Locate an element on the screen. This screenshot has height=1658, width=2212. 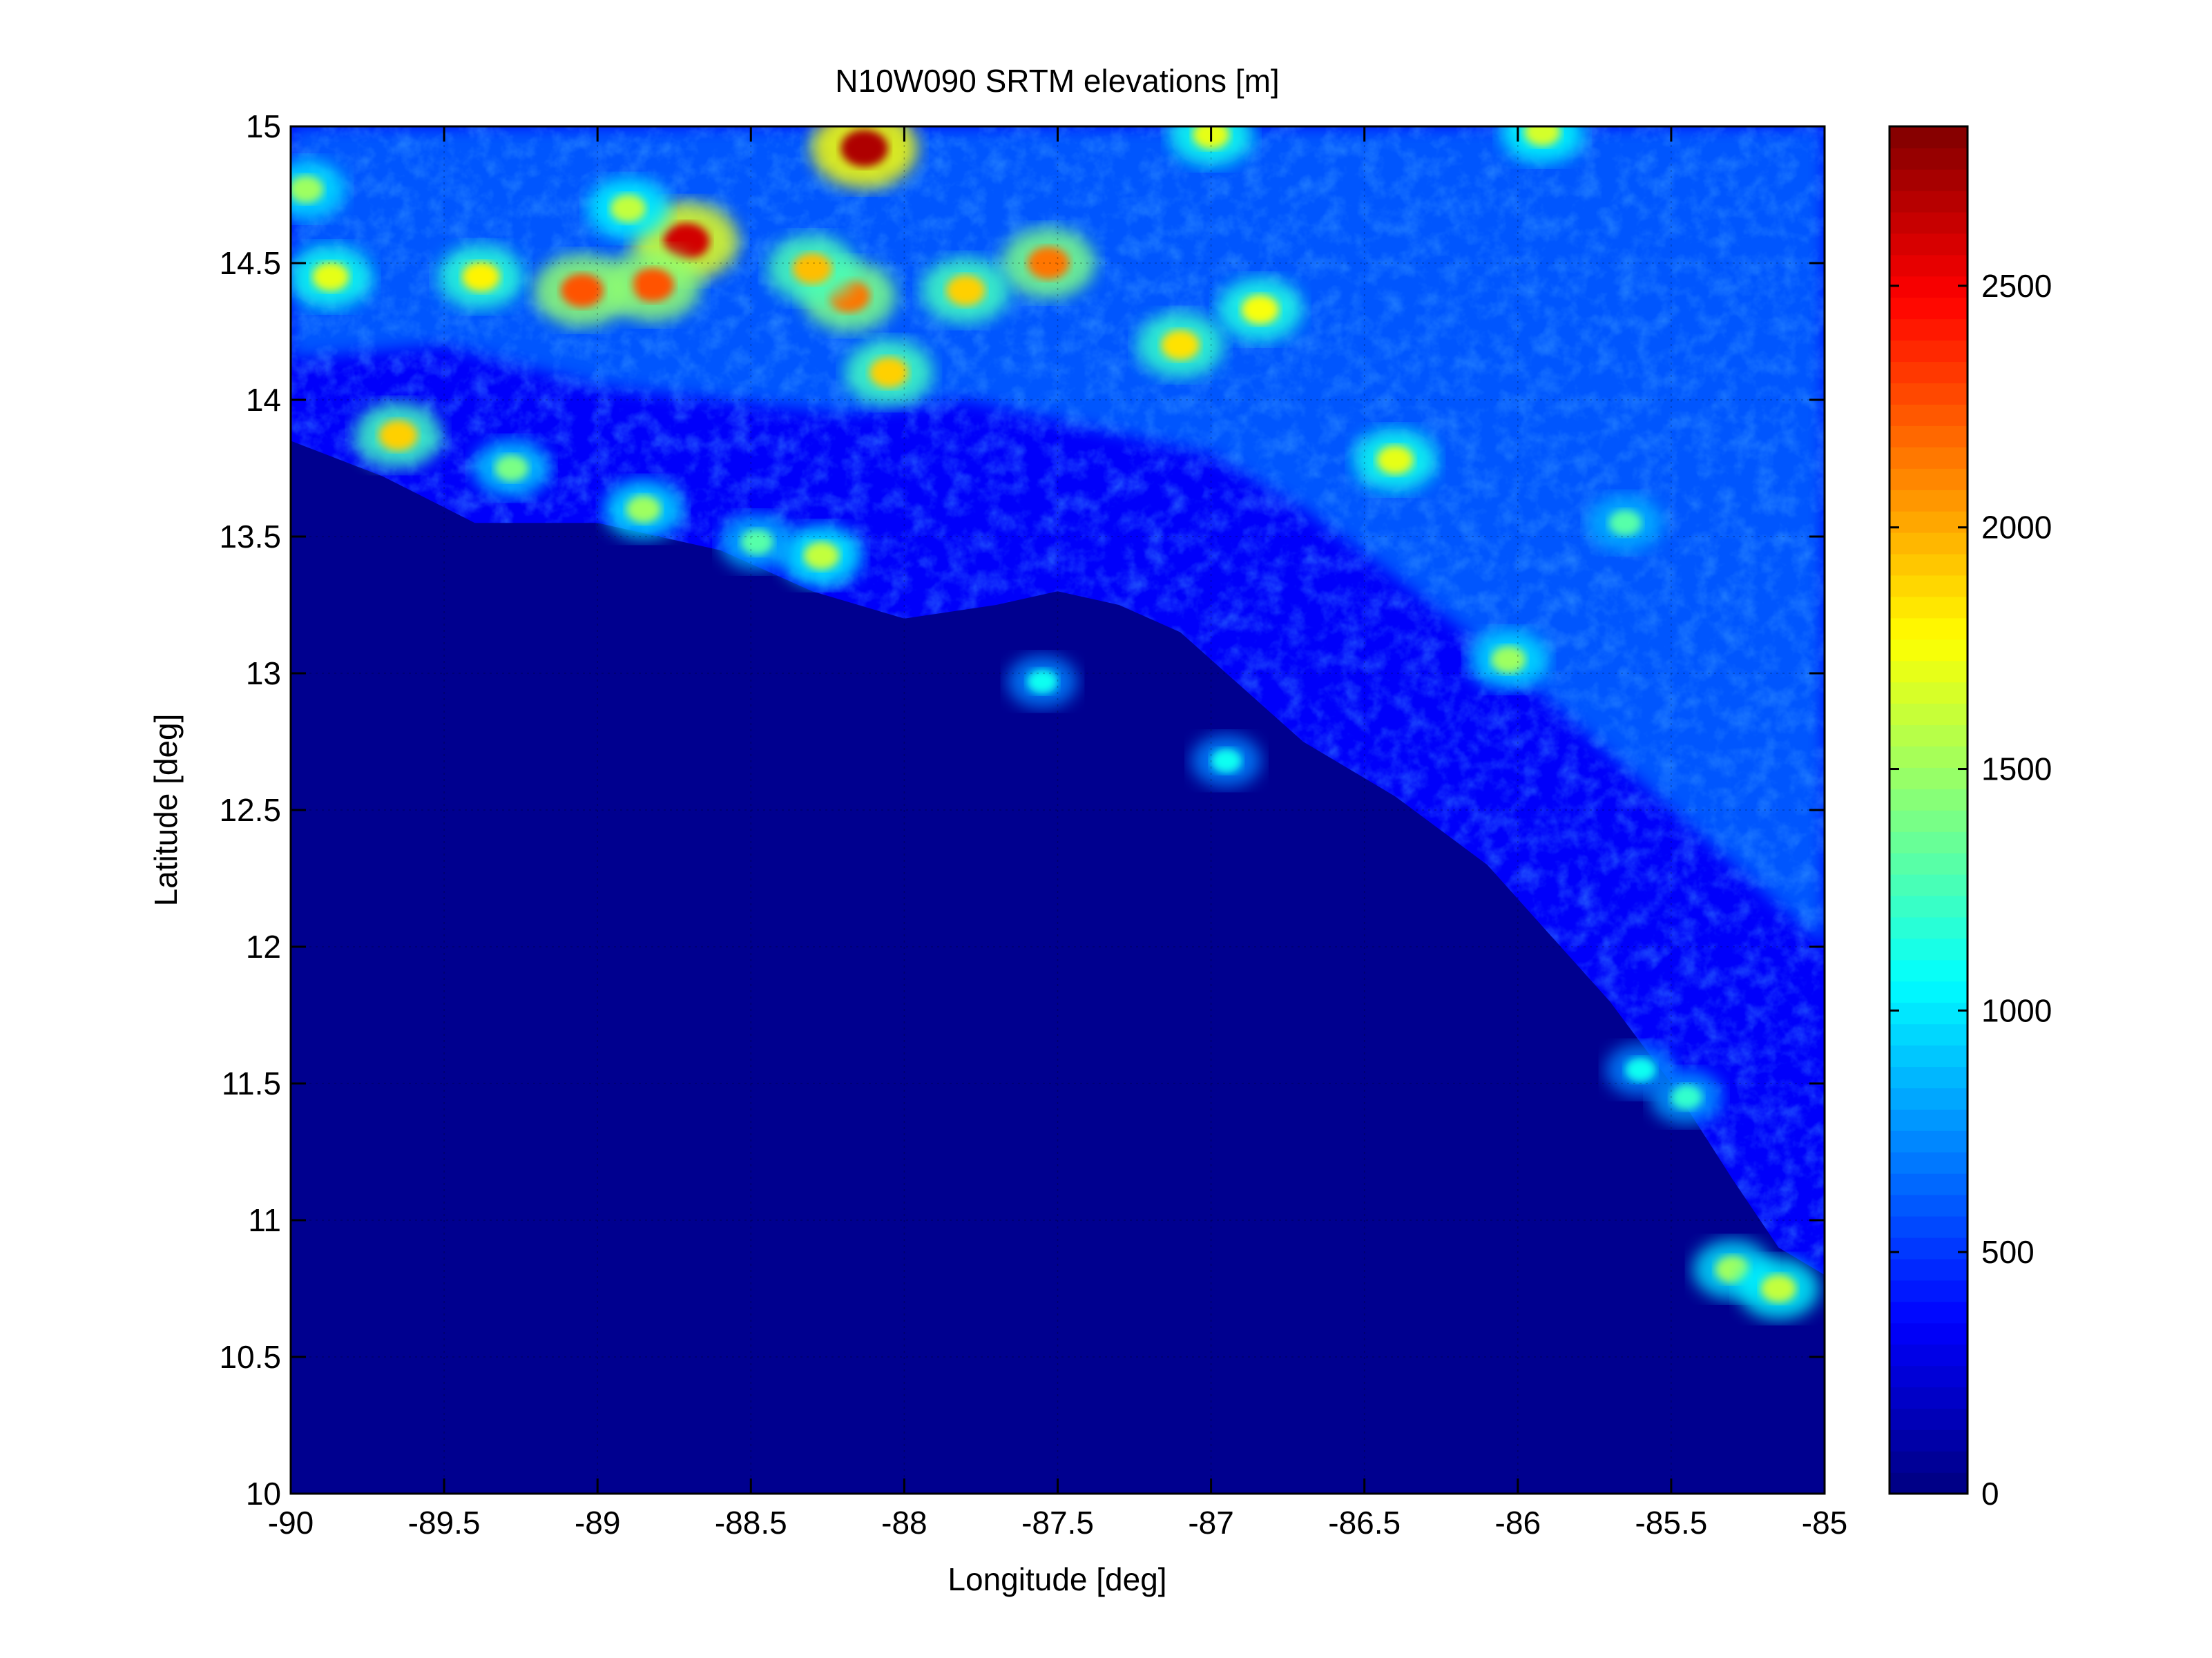
y-tick-label: 11 is located at coordinates (264, 1220).